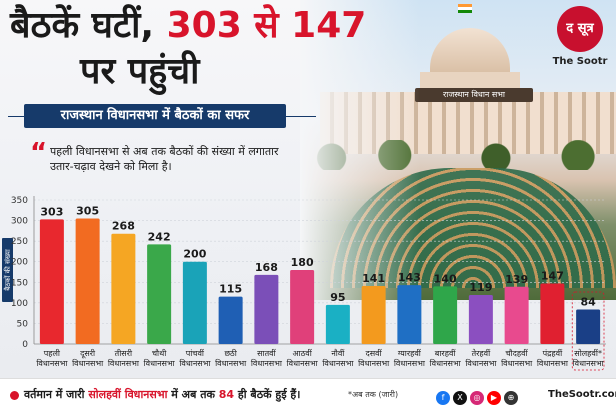 The height and width of the screenshot is (411, 616). Describe the element at coordinates (465, 8) in the screenshot. I see `flag-icon` at that location.